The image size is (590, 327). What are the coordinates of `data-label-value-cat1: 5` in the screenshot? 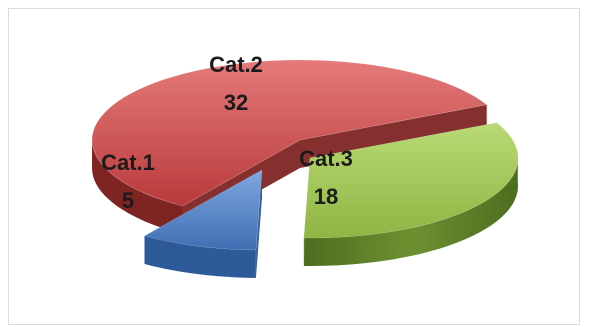 It's located at (128, 200).